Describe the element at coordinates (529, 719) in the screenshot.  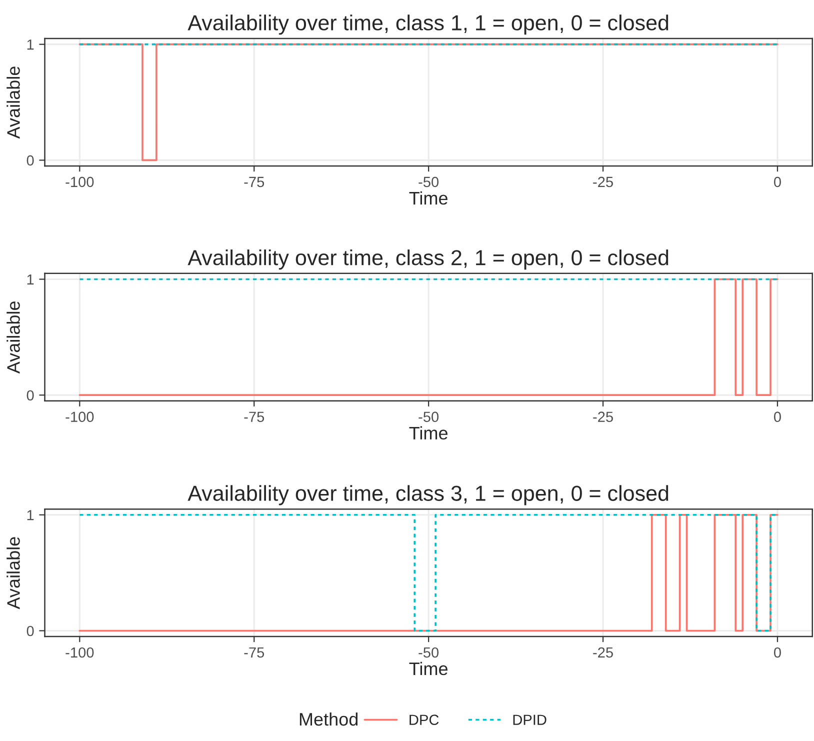
I see `legend-label: DPID` at that location.